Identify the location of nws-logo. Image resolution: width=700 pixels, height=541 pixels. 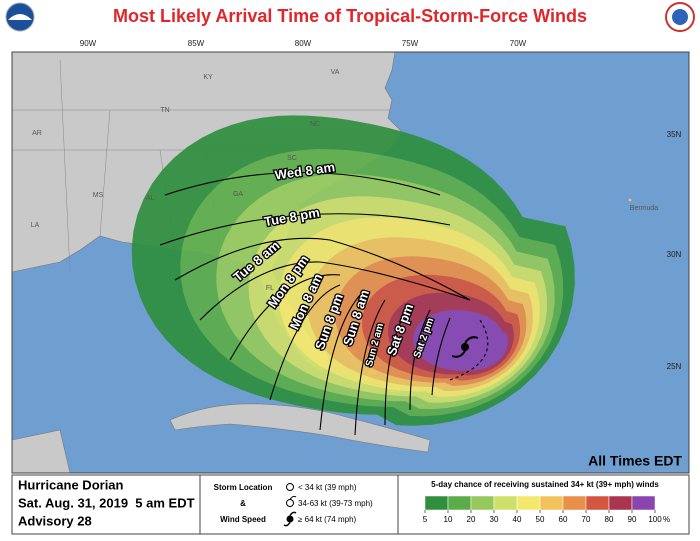
(680, 17).